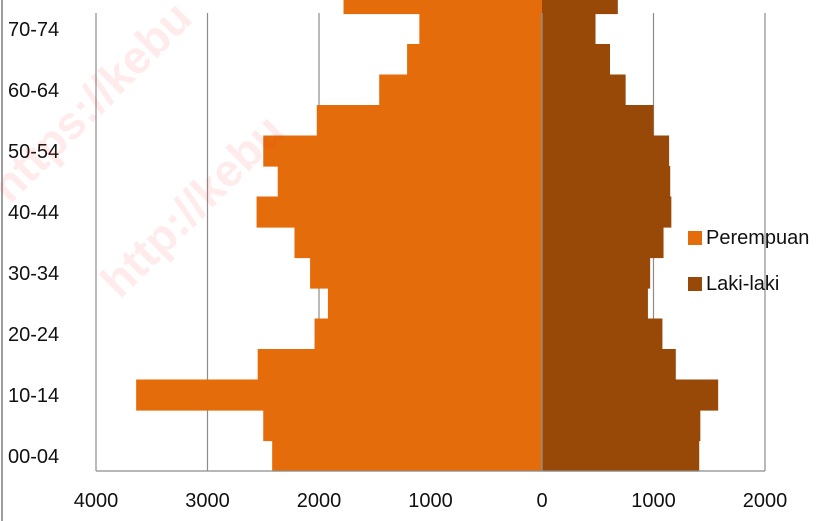 This screenshot has width=833, height=521. Describe the element at coordinates (33, 30) in the screenshot. I see `y-tick-label-70-74: 70-74` at that location.